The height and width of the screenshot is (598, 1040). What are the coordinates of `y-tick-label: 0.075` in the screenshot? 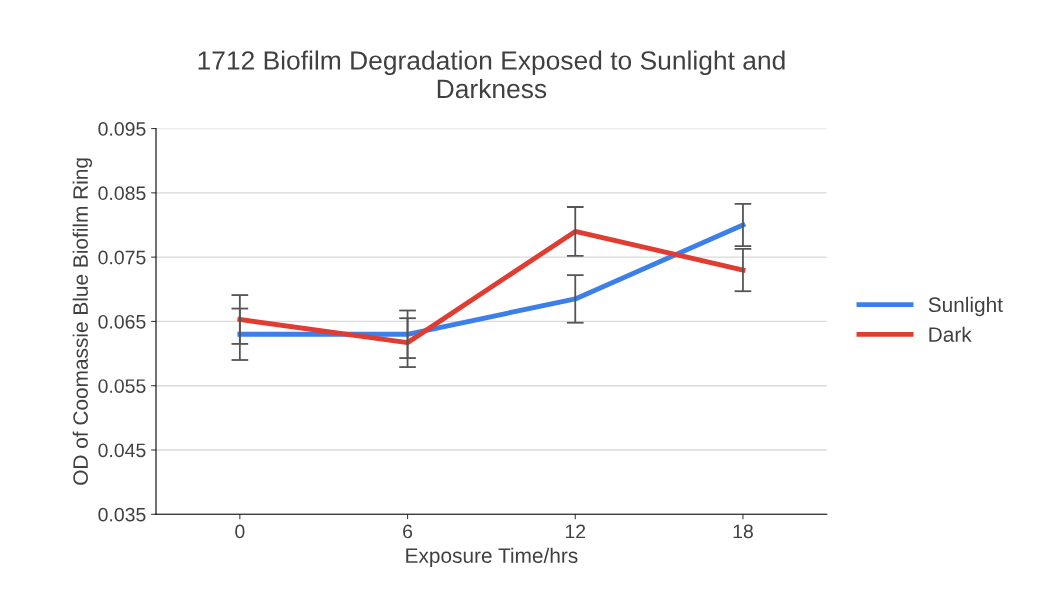 It's located at (122, 257).